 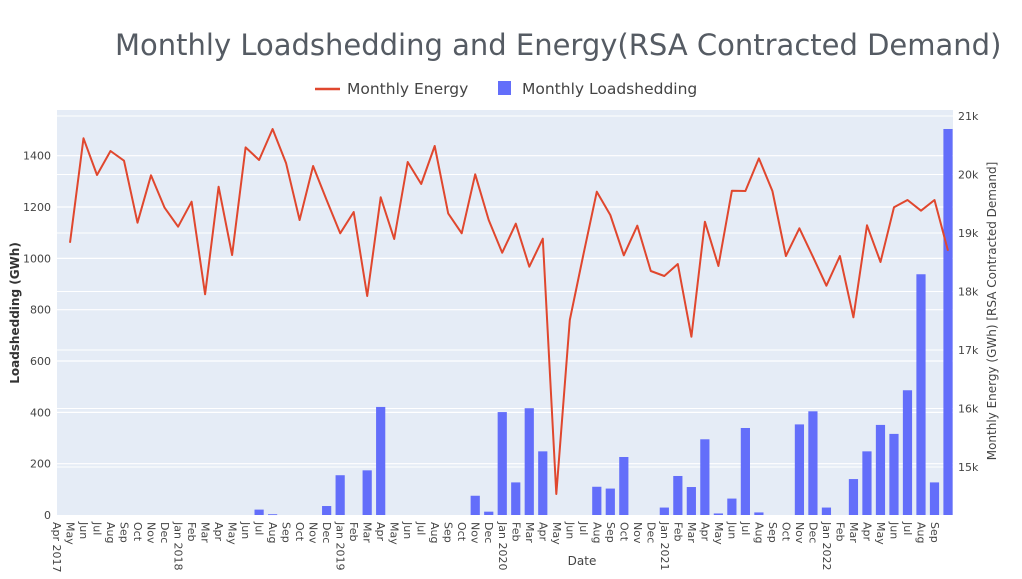 I want to click on legend-loadshedding-swatch, so click(x=504, y=88).